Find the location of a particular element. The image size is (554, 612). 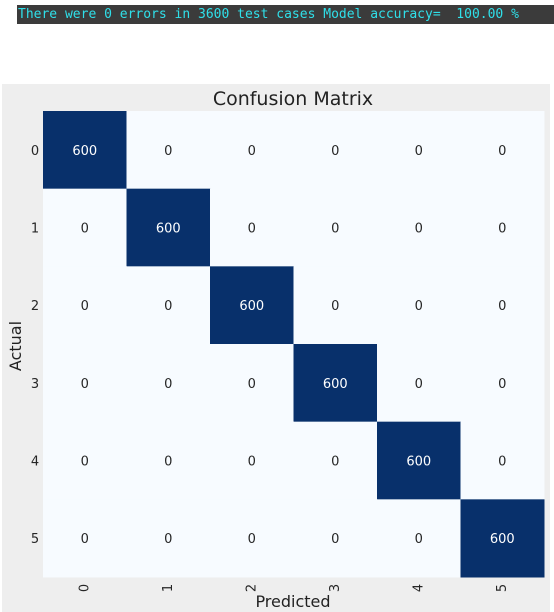

y-tick-label-0: 0 is located at coordinates (35, 151).